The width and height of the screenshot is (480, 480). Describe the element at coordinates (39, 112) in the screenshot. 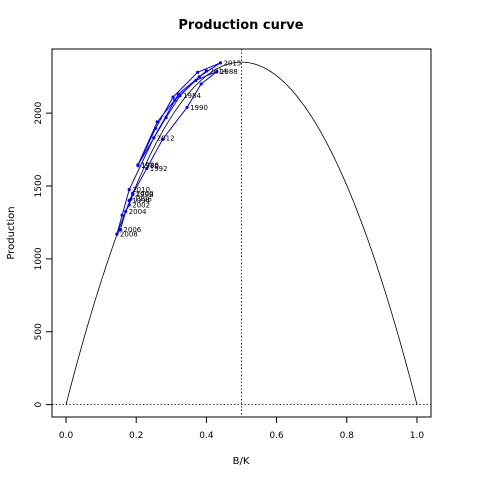

I see `y-tick-label: 2000` at that location.